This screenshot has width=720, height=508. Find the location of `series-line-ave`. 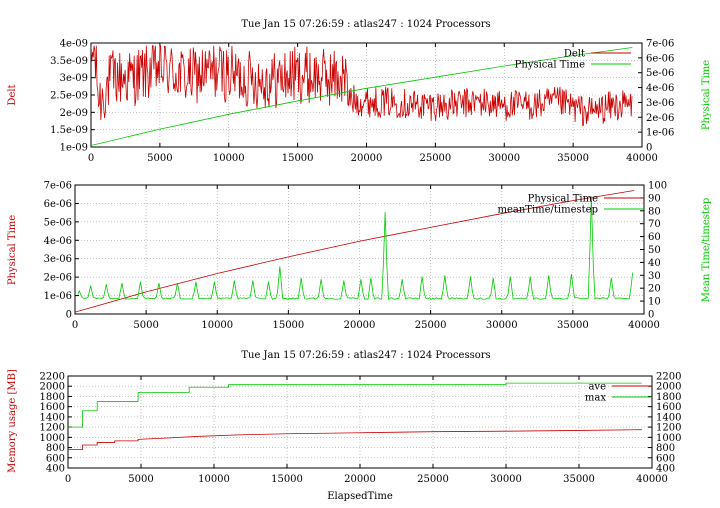

series-line-ave is located at coordinates (355, 439).